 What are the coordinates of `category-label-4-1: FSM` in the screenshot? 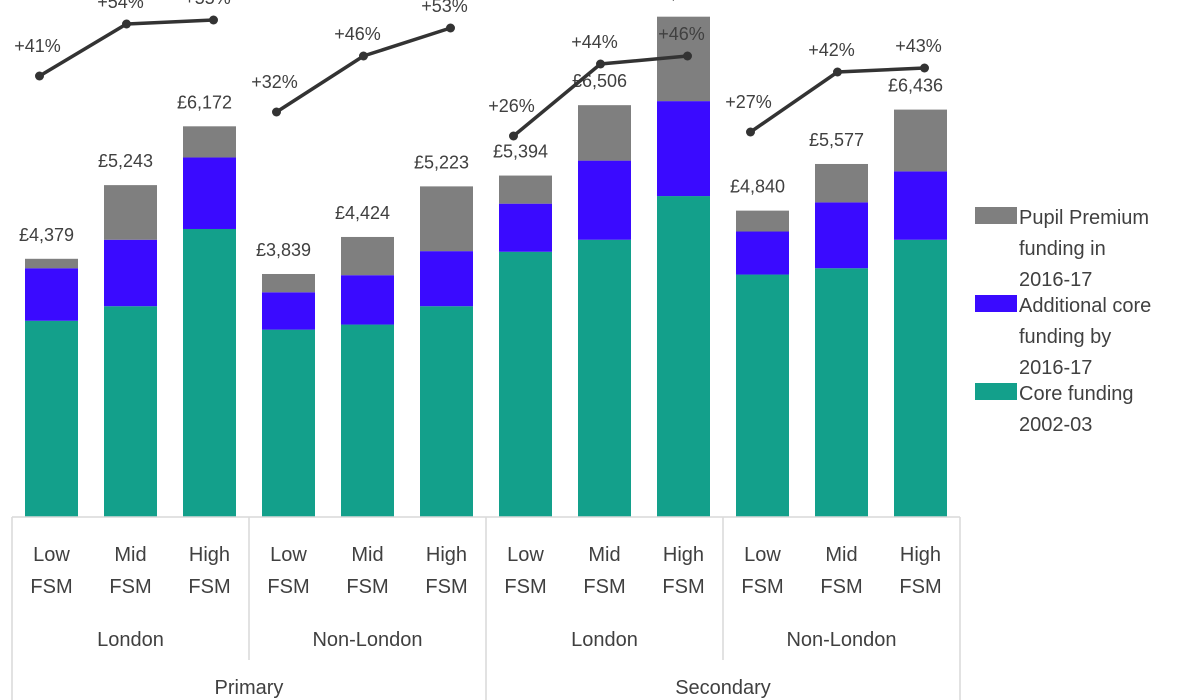 It's located at (367, 587).